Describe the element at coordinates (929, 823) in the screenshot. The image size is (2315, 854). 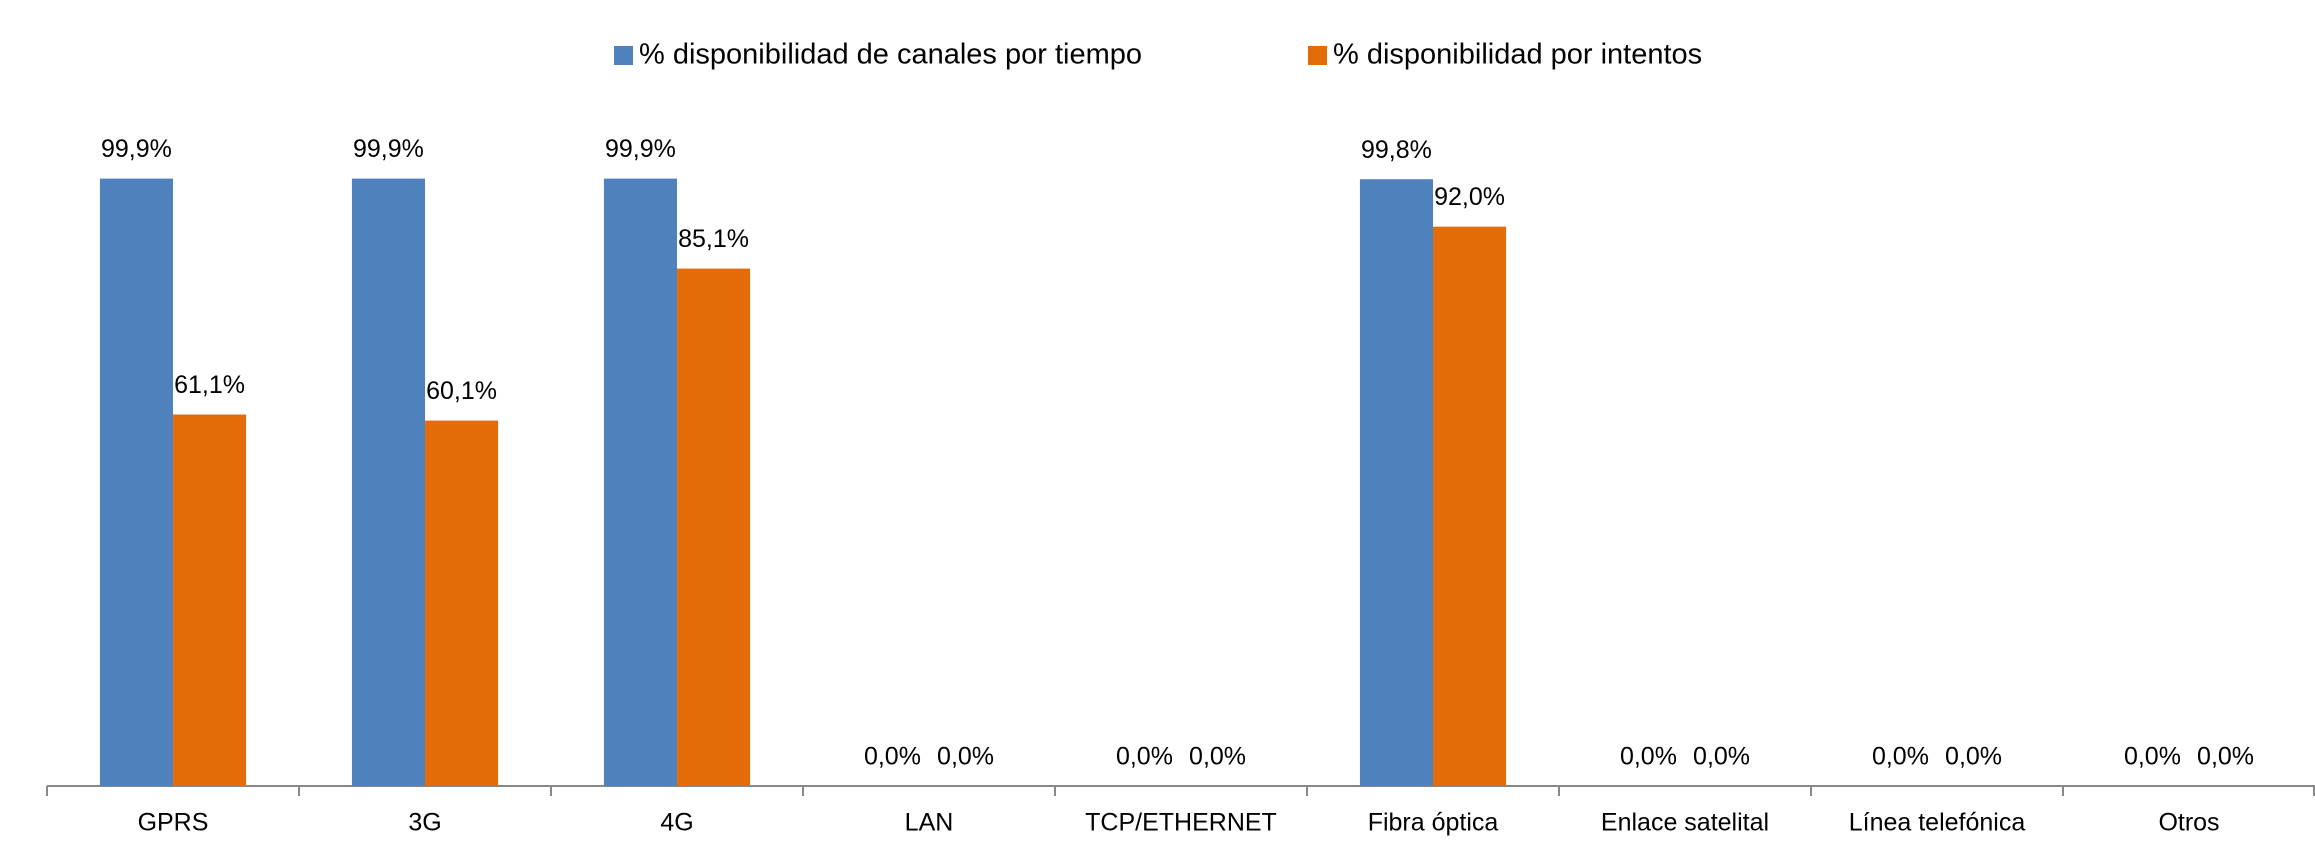
I see `x-tick-label: LAN` at that location.